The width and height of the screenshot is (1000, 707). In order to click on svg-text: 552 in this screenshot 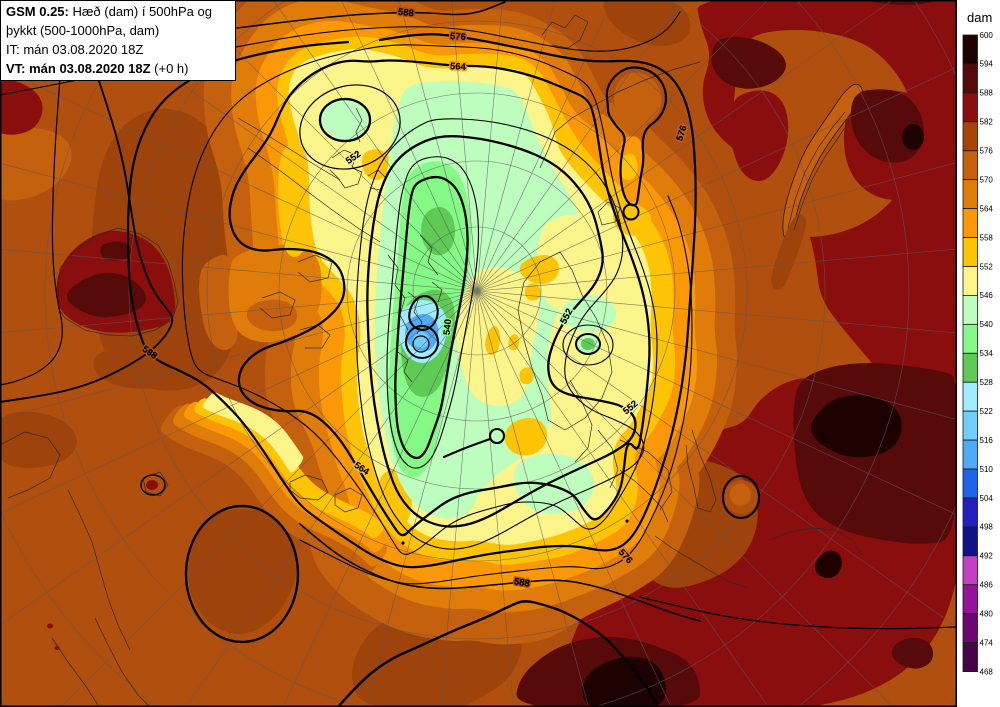, I will do `click(987, 266)`.